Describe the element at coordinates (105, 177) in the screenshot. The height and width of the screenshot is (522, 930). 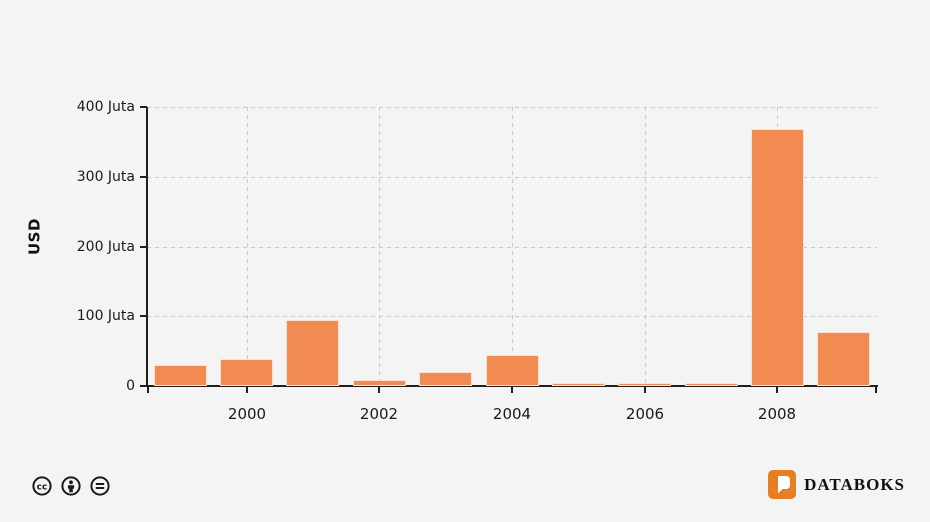
I see `y-tick-label-300: 300 Juta` at that location.